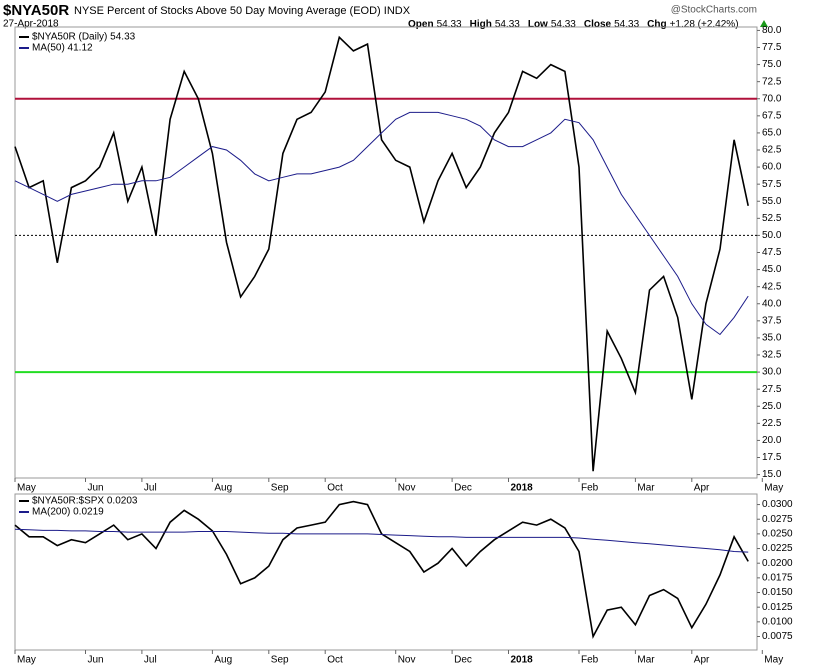  I want to click on y-tick-label: 42.5, so click(772, 286).